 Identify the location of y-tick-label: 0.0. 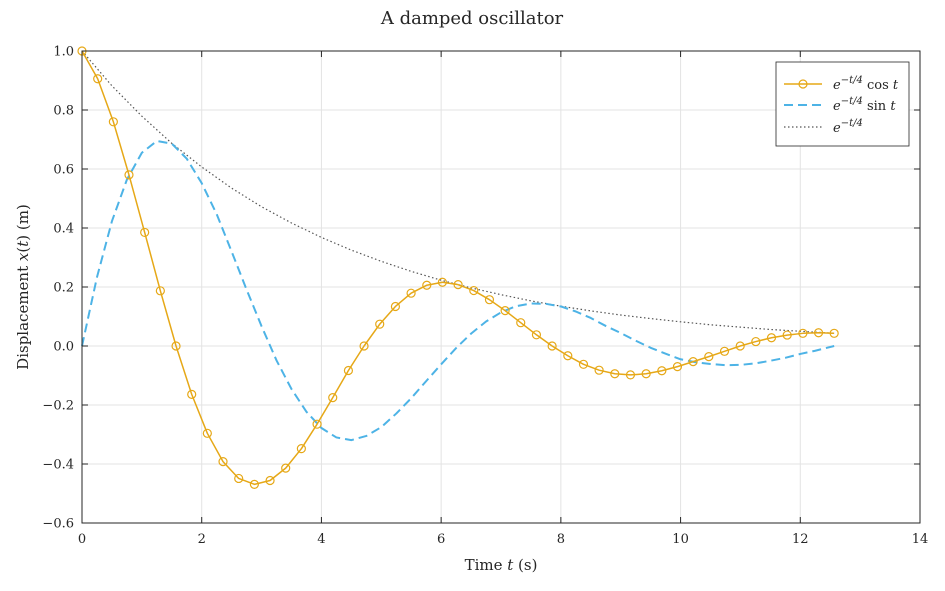
(63, 347).